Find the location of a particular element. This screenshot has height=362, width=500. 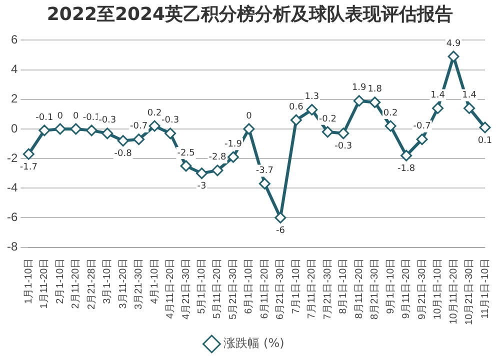

x-tick-label: 7月21日-30日 is located at coordinates (328, 289).